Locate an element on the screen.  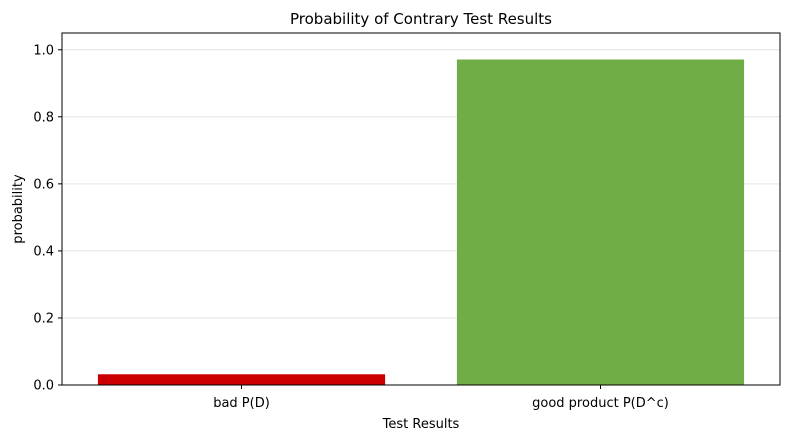
y-tick-label: 0.8 is located at coordinates (43, 117).